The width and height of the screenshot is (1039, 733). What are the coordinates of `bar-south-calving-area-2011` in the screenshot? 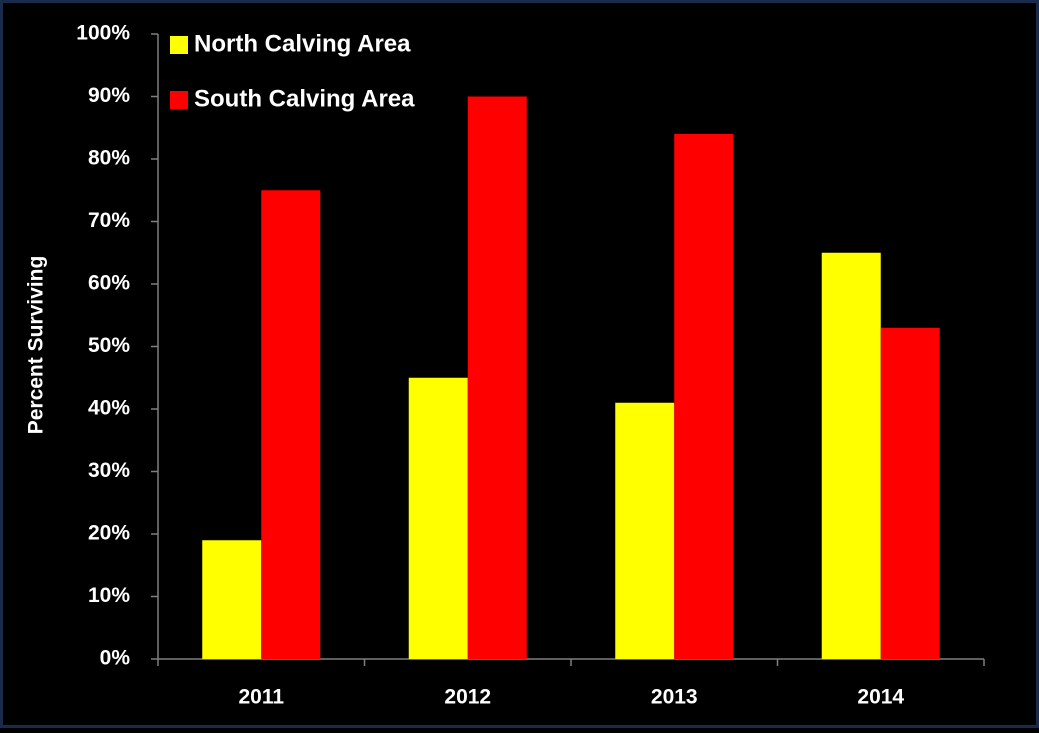 It's located at (291, 424).